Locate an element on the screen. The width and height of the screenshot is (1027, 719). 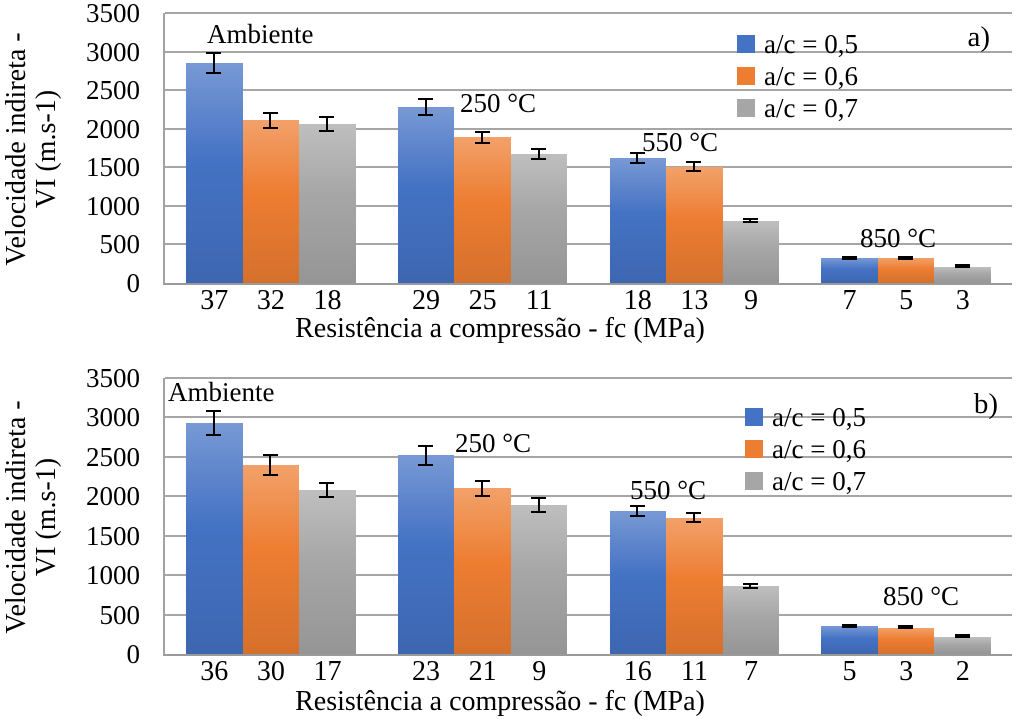
bar-group: 18 13 9 is located at coordinates (695, 164).